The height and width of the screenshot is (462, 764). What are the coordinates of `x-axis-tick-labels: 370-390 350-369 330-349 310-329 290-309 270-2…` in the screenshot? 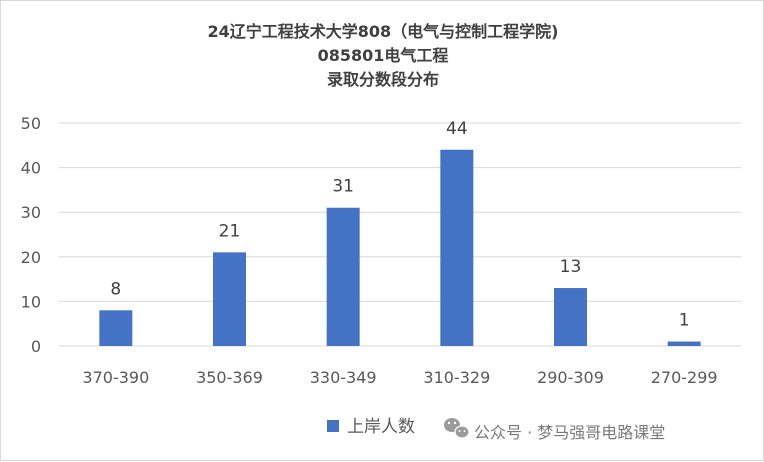 It's located at (399, 377).